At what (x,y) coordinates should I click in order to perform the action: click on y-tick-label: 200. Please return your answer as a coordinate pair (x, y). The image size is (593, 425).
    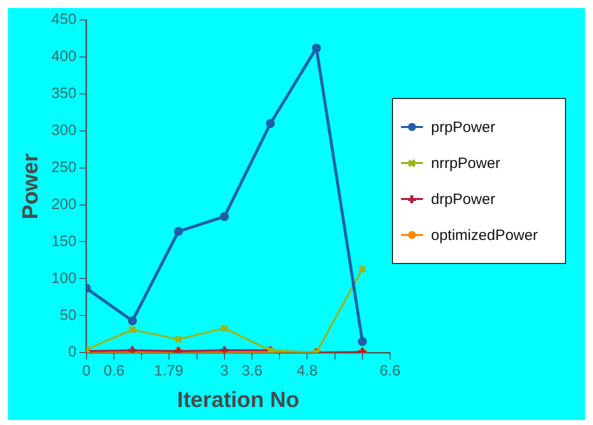
    Looking at the image, I should click on (63, 204).